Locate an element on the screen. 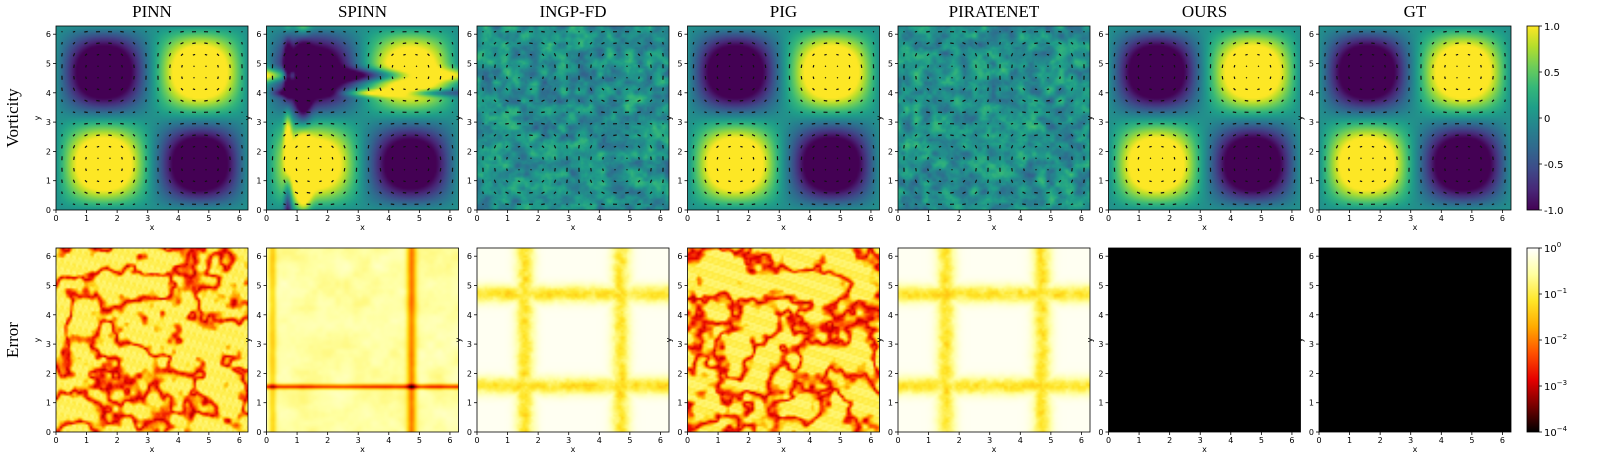 The image size is (1600, 469). y-tick-label: 0 is located at coordinates (48, 210).